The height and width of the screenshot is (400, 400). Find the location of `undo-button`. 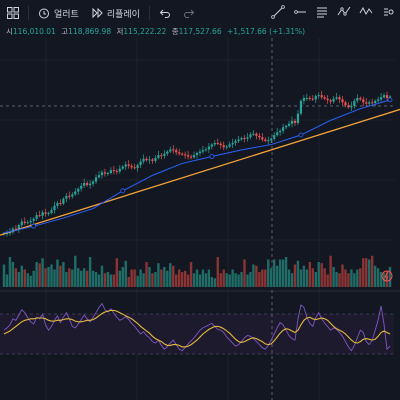

undo-button is located at coordinates (165, 13).